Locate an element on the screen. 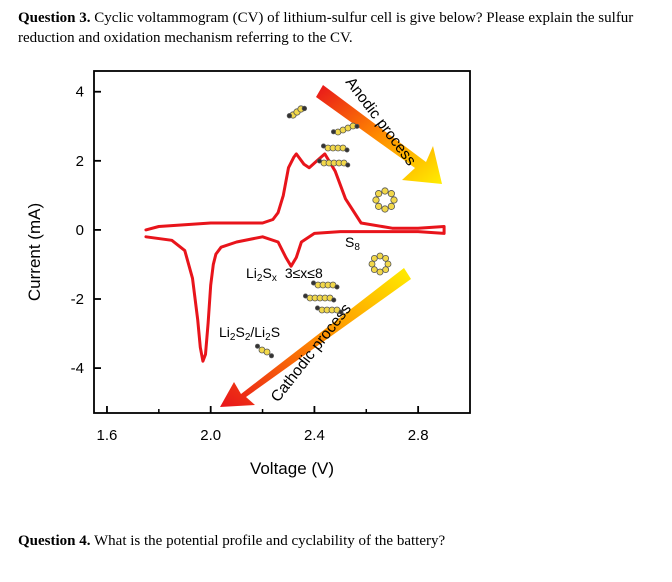  cathodic-process-label: Cathodic process is located at coordinates (311, 352).